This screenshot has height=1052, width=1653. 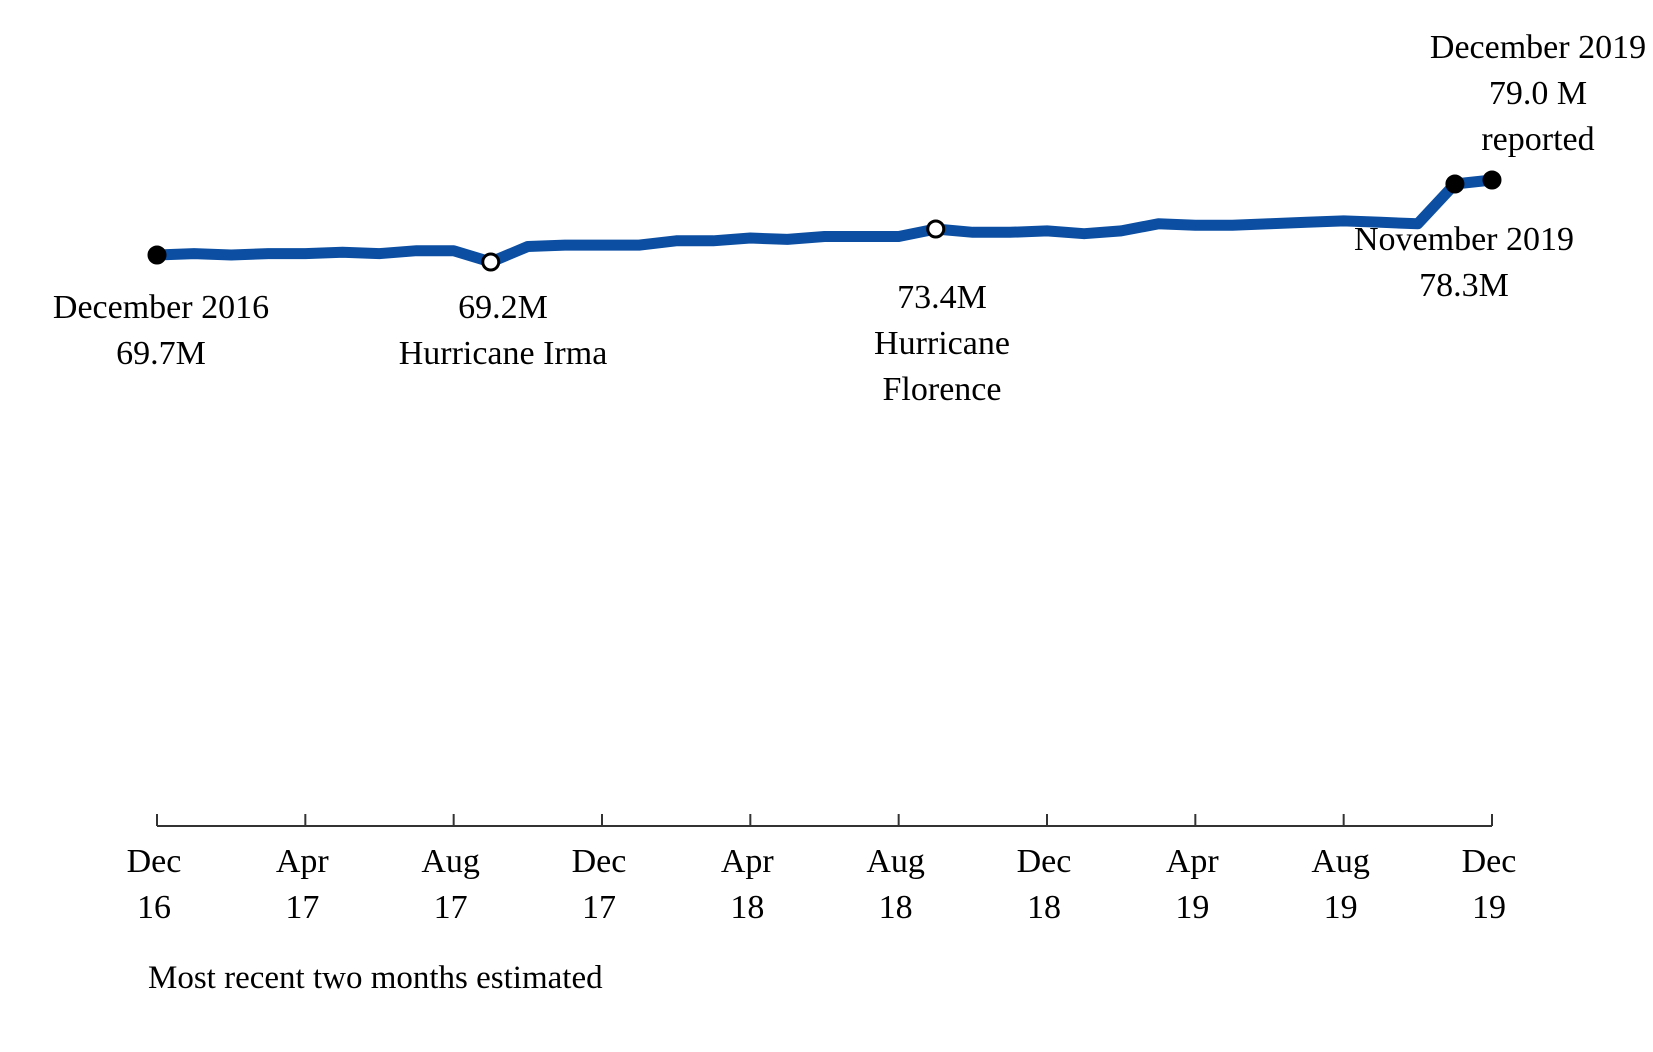 What do you see at coordinates (450, 884) in the screenshot?
I see `x-tick-label: Aug 17` at bounding box center [450, 884].